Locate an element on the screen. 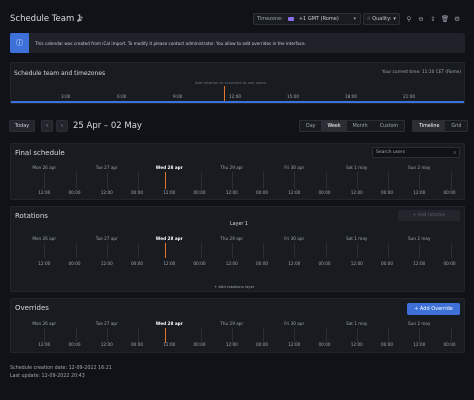 The width and height of the screenshot is (474, 400). tz-tick: 6:00 is located at coordinates (122, 96).